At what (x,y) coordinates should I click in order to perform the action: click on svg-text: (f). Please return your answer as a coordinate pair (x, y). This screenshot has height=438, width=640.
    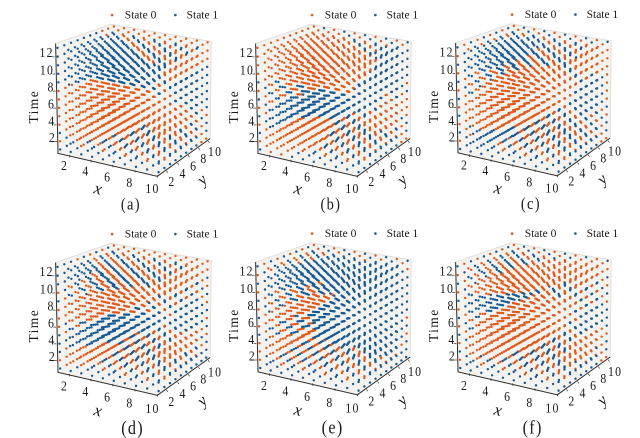
    Looking at the image, I should click on (533, 426).